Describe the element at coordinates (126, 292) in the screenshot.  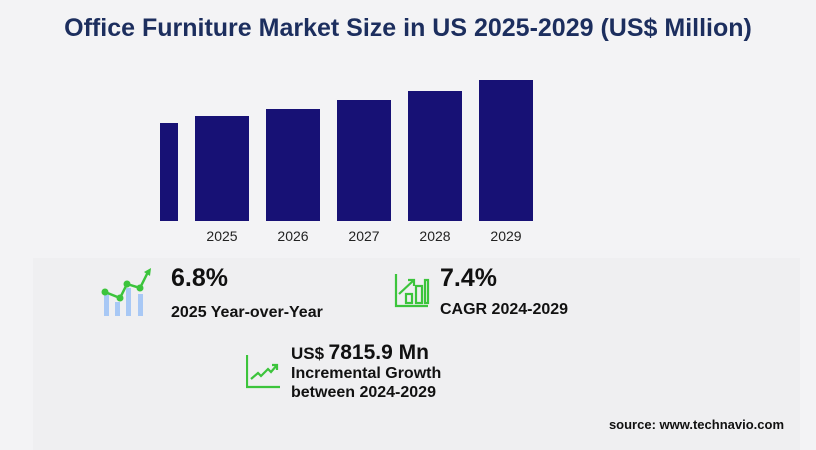
I see `yoy-chart-icon` at that location.